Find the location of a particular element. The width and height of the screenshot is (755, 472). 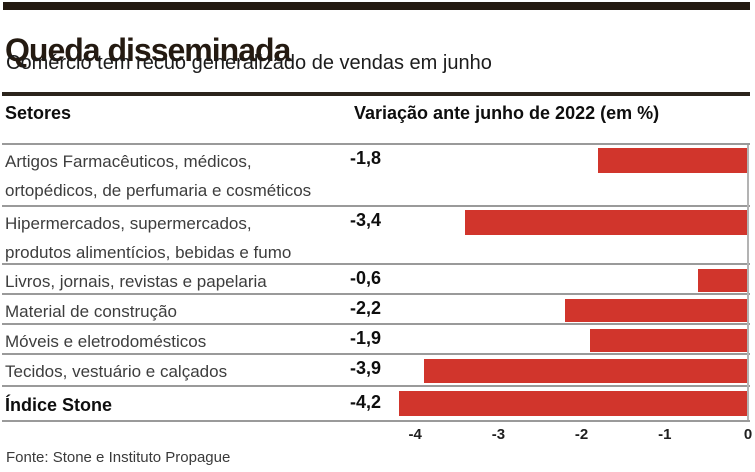

row-label: Livros, jornais, revistas e papelaria is located at coordinates (136, 281).